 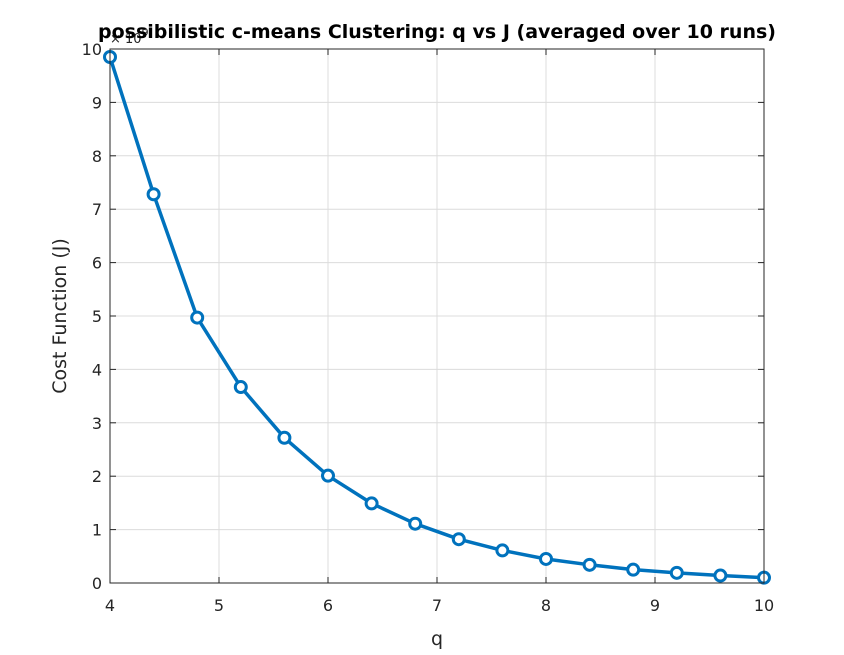 I want to click on y-tick-label: 2, so click(x=97, y=476).